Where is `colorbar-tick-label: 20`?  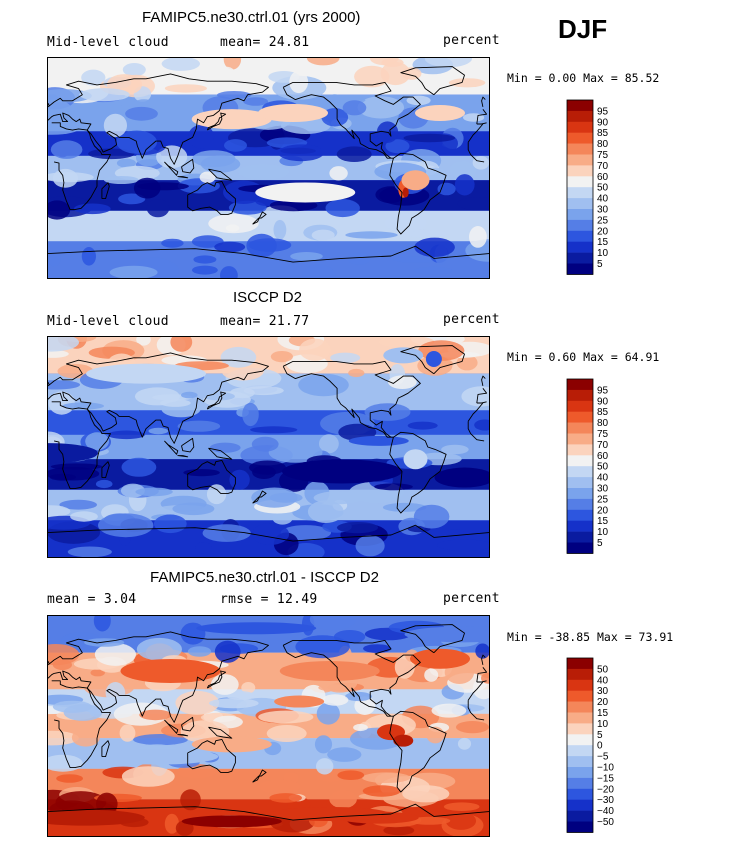 colorbar-tick-label: 20 is located at coordinates (603, 702).